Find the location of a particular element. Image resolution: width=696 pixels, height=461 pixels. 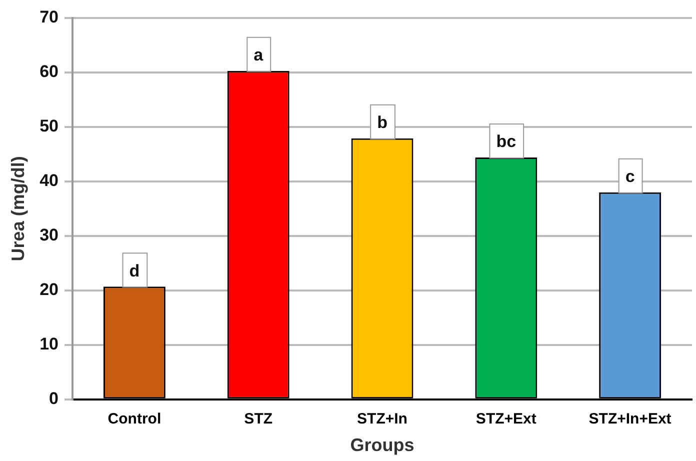

annotation: d is located at coordinates (134, 270).